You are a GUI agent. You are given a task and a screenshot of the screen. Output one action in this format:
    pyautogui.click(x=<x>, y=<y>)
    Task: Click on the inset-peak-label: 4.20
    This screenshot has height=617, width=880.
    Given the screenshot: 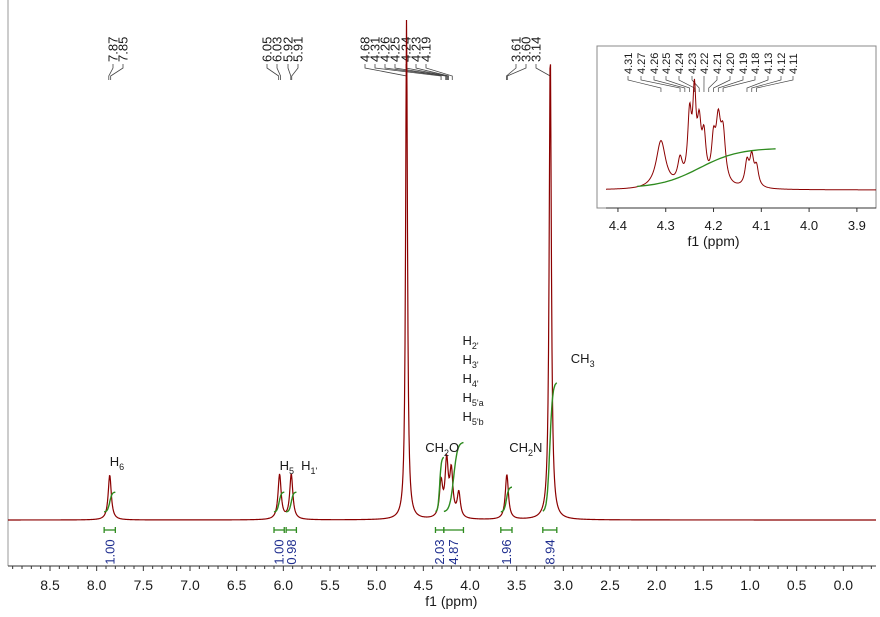 What is the action you would take?
    pyautogui.click(x=731, y=63)
    